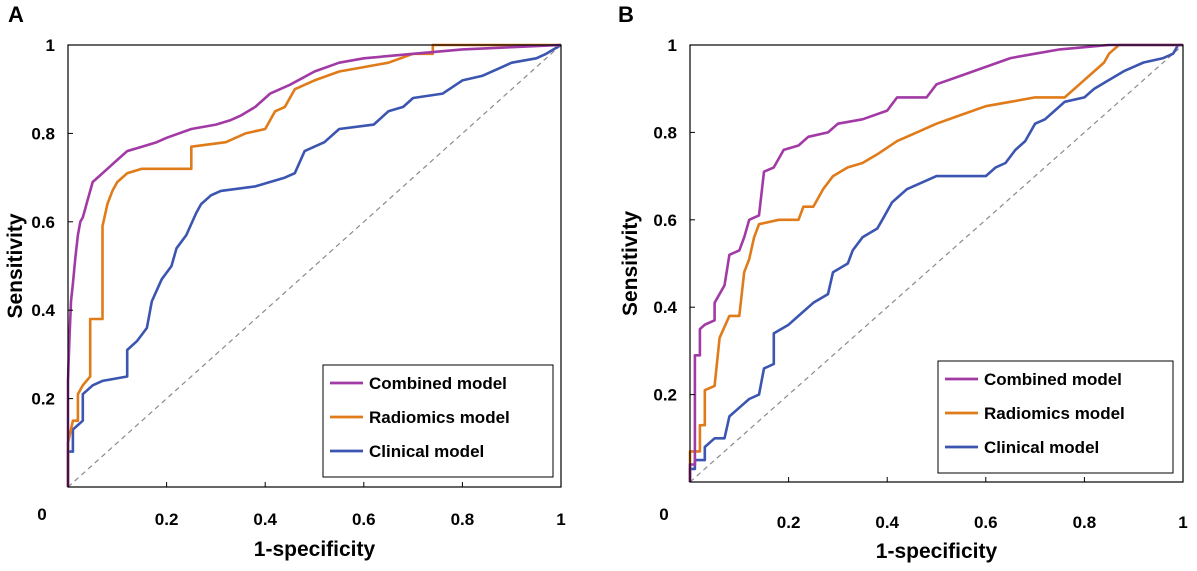 Image resolution: width=1197 pixels, height=571 pixels. I want to click on panel-letter: A, so click(16, 14).